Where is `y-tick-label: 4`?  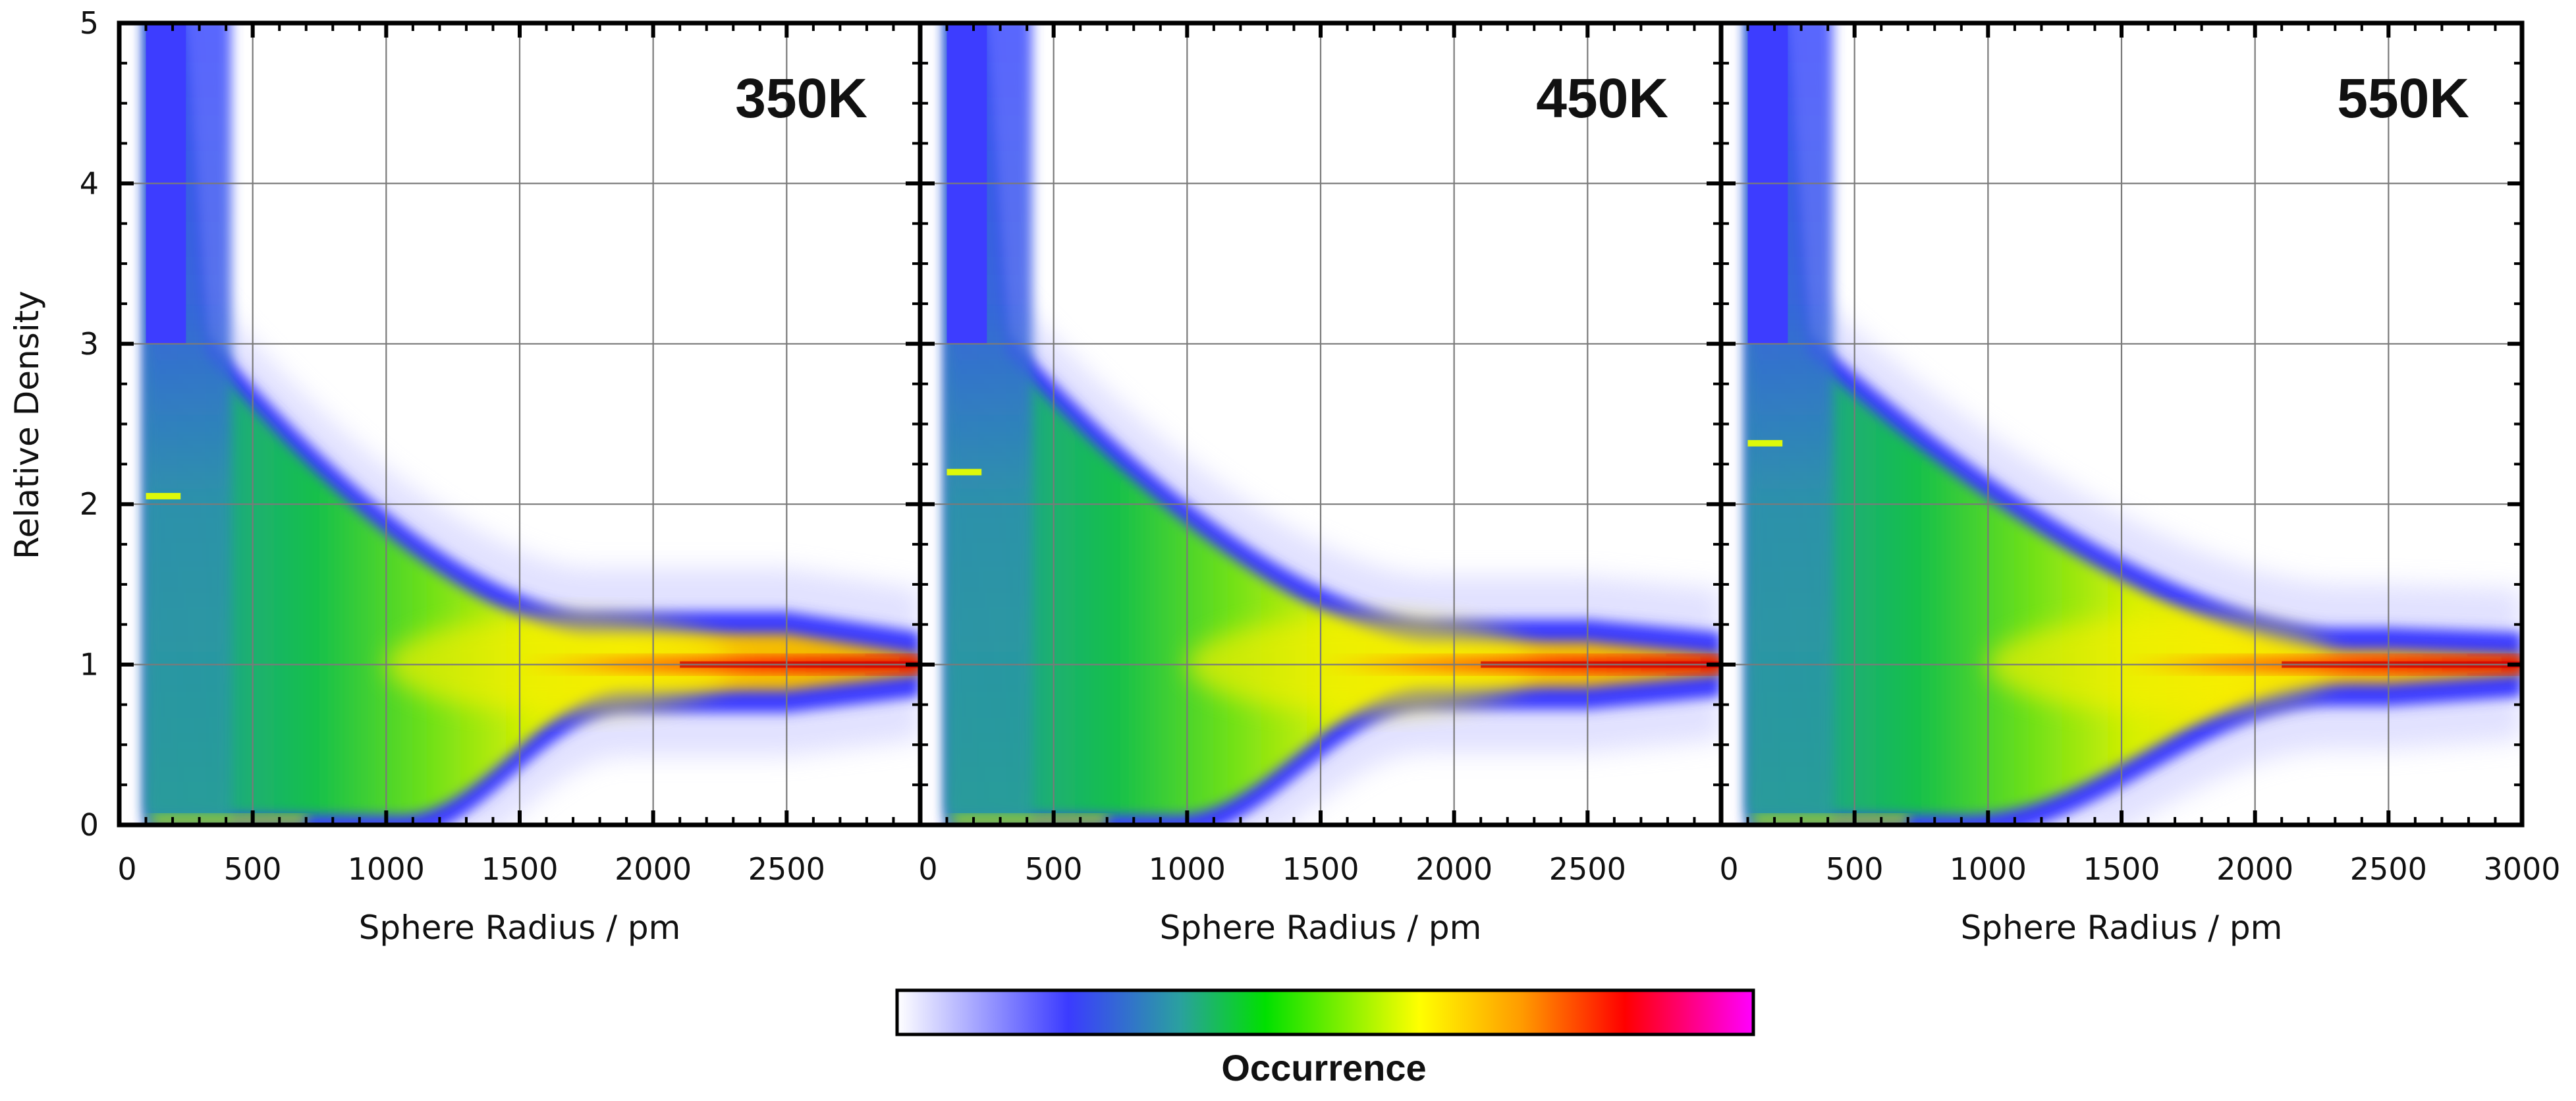 y-tick-label: 4 is located at coordinates (89, 183).